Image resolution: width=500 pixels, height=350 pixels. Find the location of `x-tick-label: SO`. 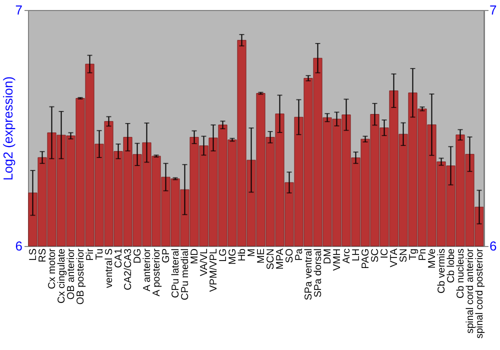

x-tick-label: SO is located at coordinates (290, 255).